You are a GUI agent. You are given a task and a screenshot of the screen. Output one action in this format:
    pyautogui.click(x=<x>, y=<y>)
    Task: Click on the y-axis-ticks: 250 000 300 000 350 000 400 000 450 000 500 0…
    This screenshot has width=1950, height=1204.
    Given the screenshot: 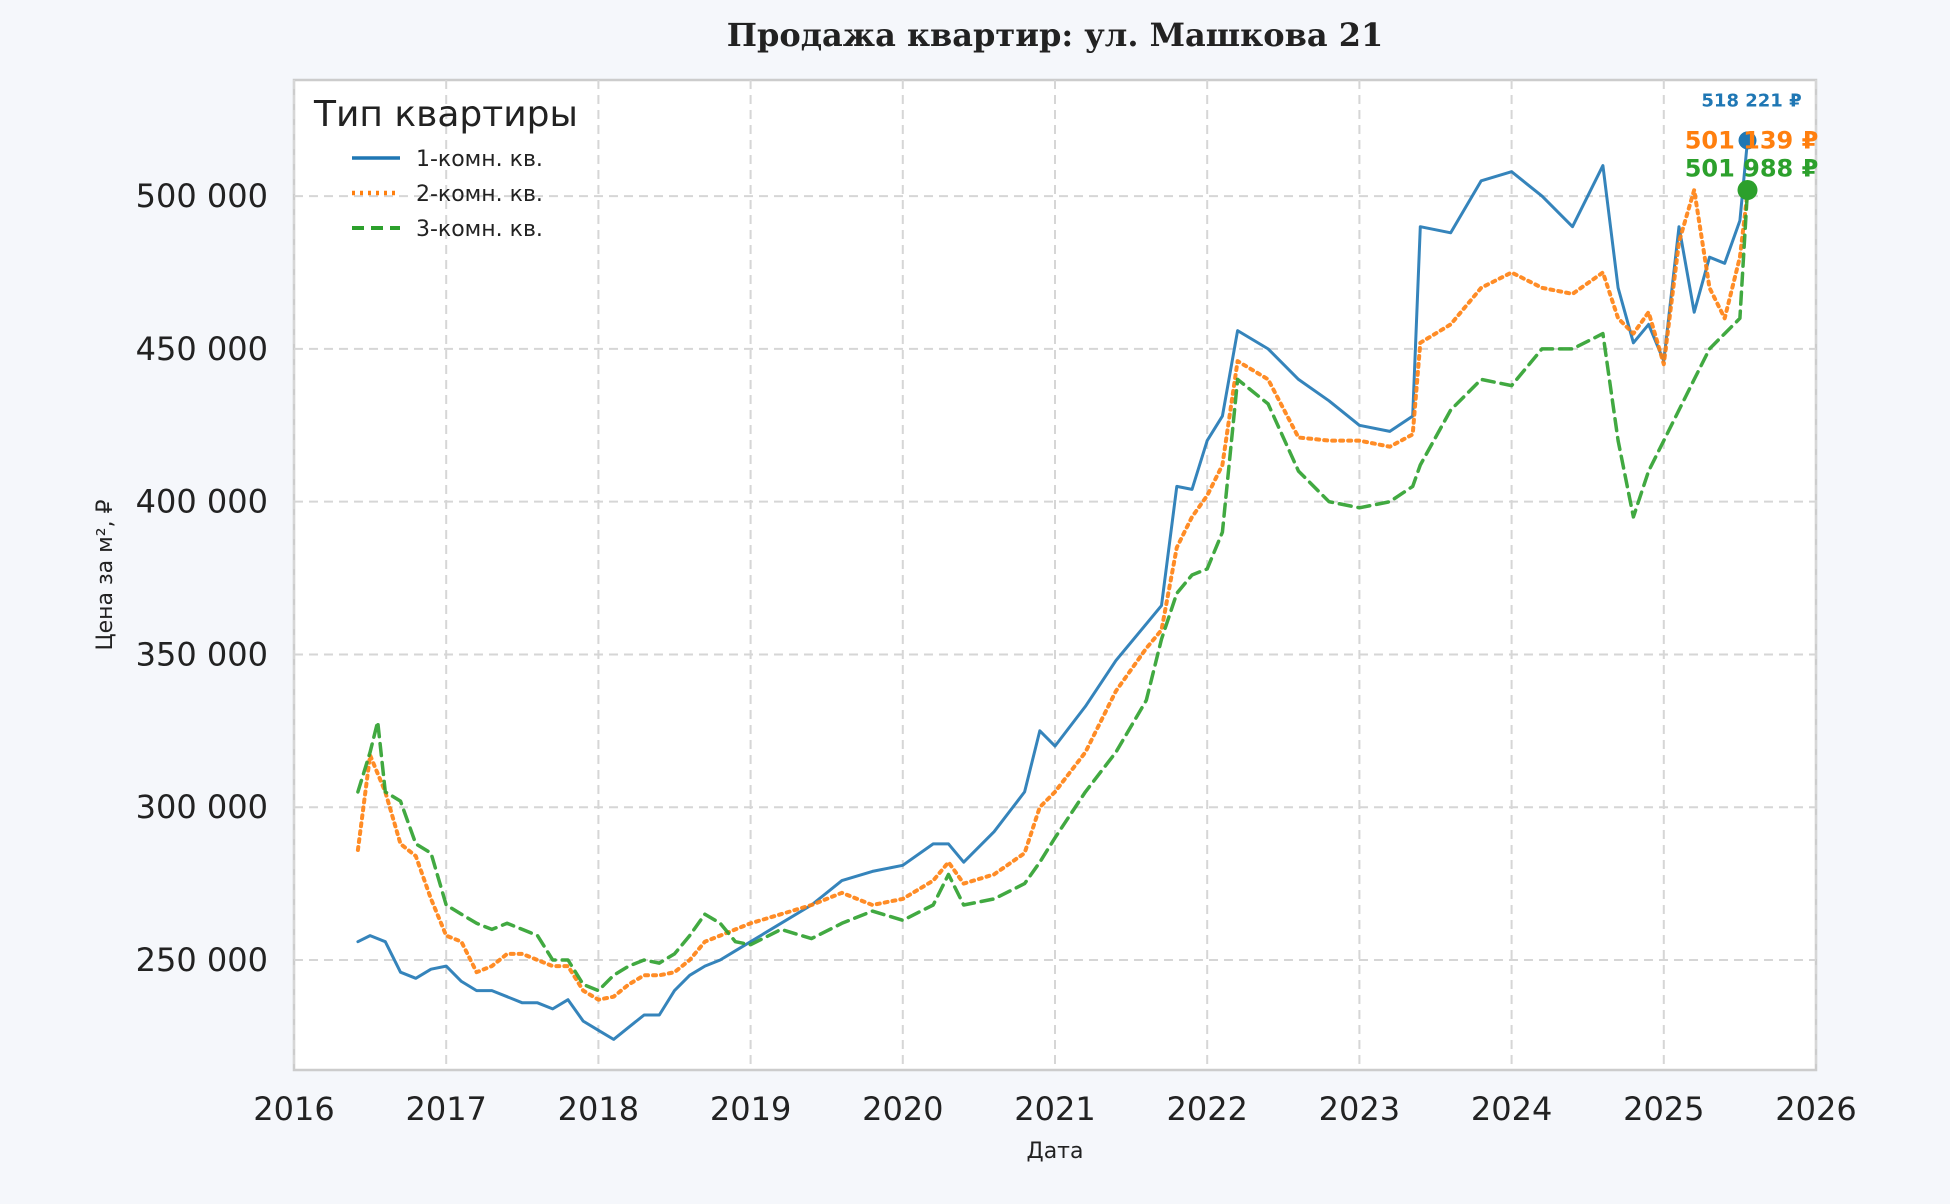 What is the action you would take?
    pyautogui.click(x=202, y=578)
    